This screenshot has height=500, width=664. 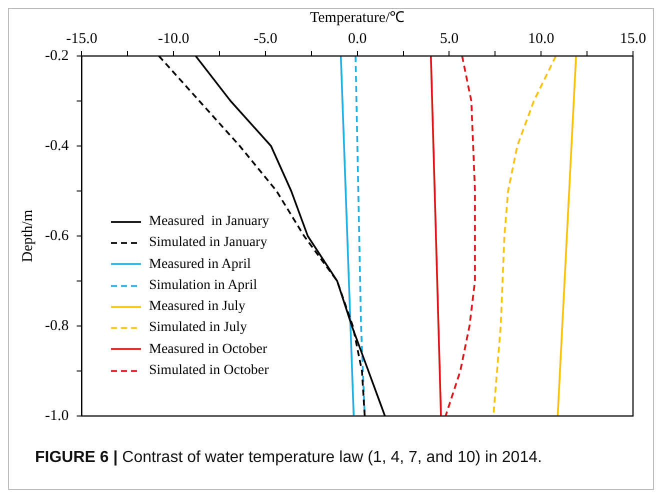 I want to click on x-tick-label: -5.0, so click(x=266, y=38).